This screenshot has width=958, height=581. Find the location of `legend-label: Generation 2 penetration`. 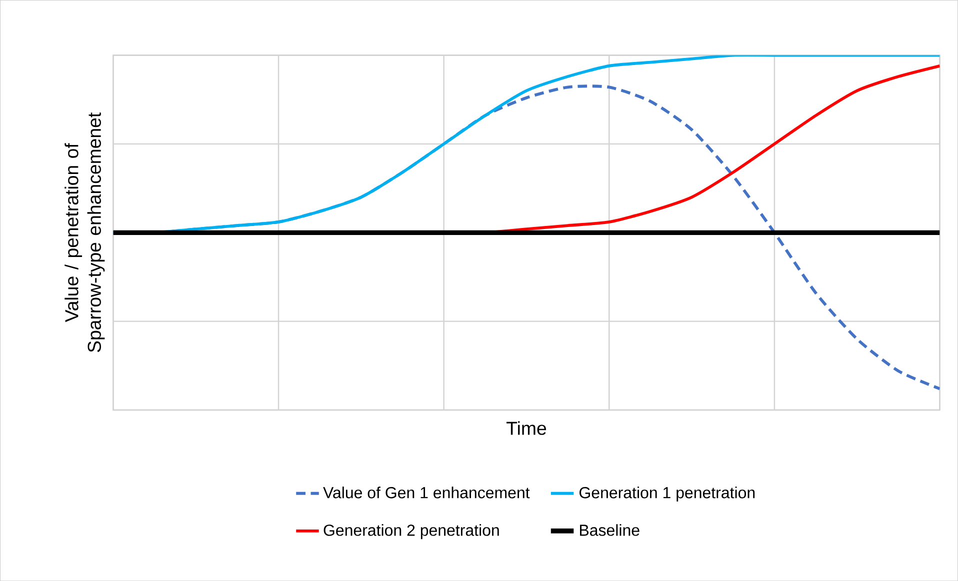

legend-label: Generation 2 penetration is located at coordinates (411, 531).